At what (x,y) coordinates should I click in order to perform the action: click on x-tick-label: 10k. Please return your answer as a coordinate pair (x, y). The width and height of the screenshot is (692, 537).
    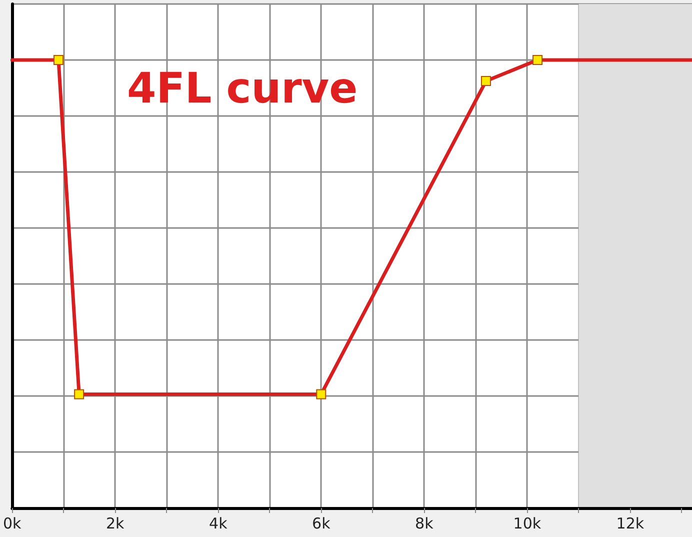
    Looking at the image, I should click on (527, 523).